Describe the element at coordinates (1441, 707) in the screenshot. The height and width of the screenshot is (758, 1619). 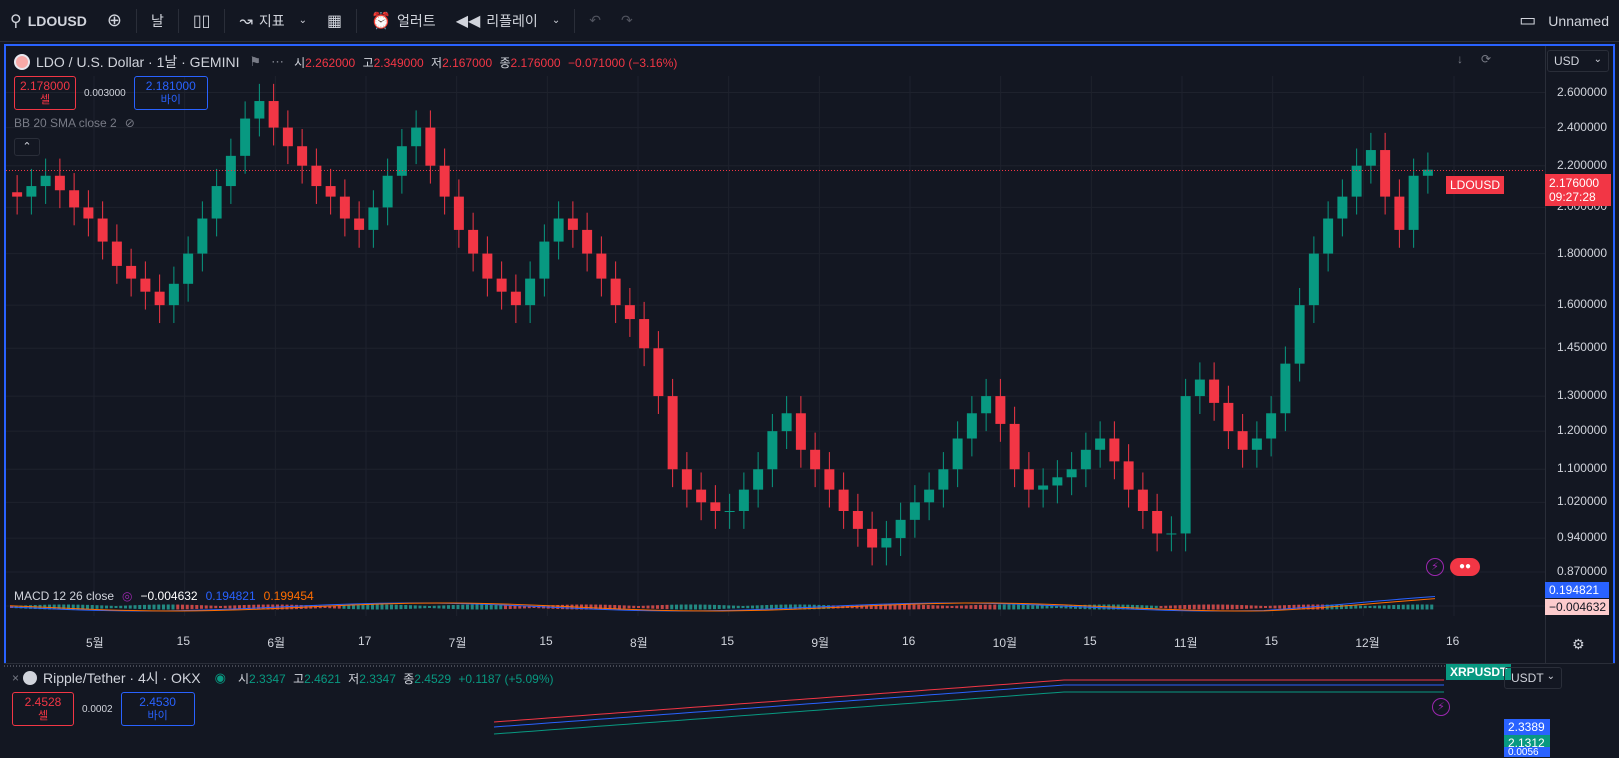
I see `xrp-lightning-icon: ⚡` at that location.